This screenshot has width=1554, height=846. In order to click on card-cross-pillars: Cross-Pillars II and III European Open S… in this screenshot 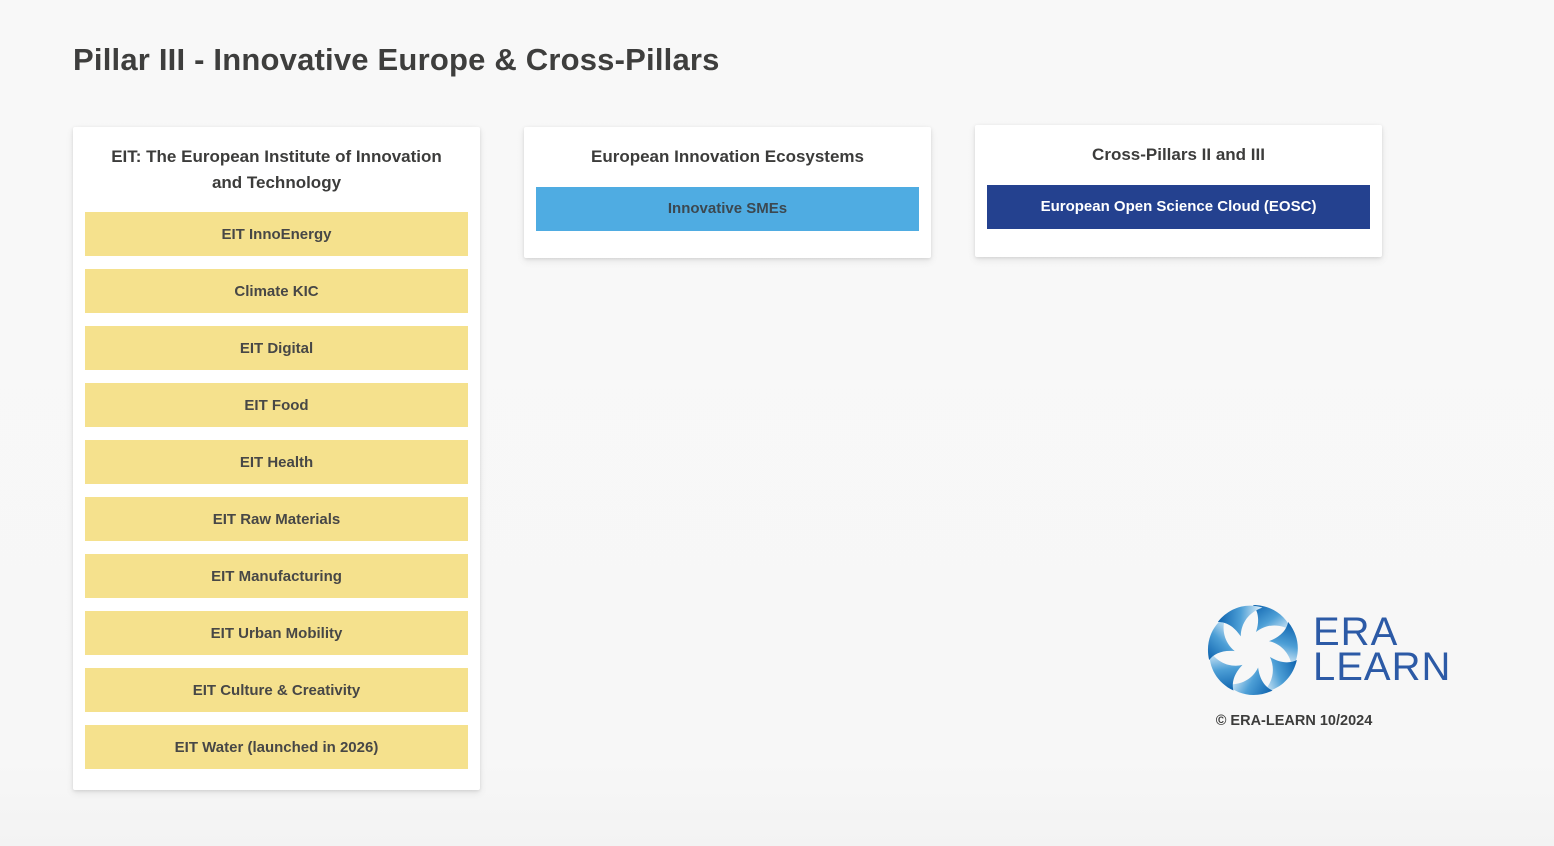, I will do `click(1178, 191)`.